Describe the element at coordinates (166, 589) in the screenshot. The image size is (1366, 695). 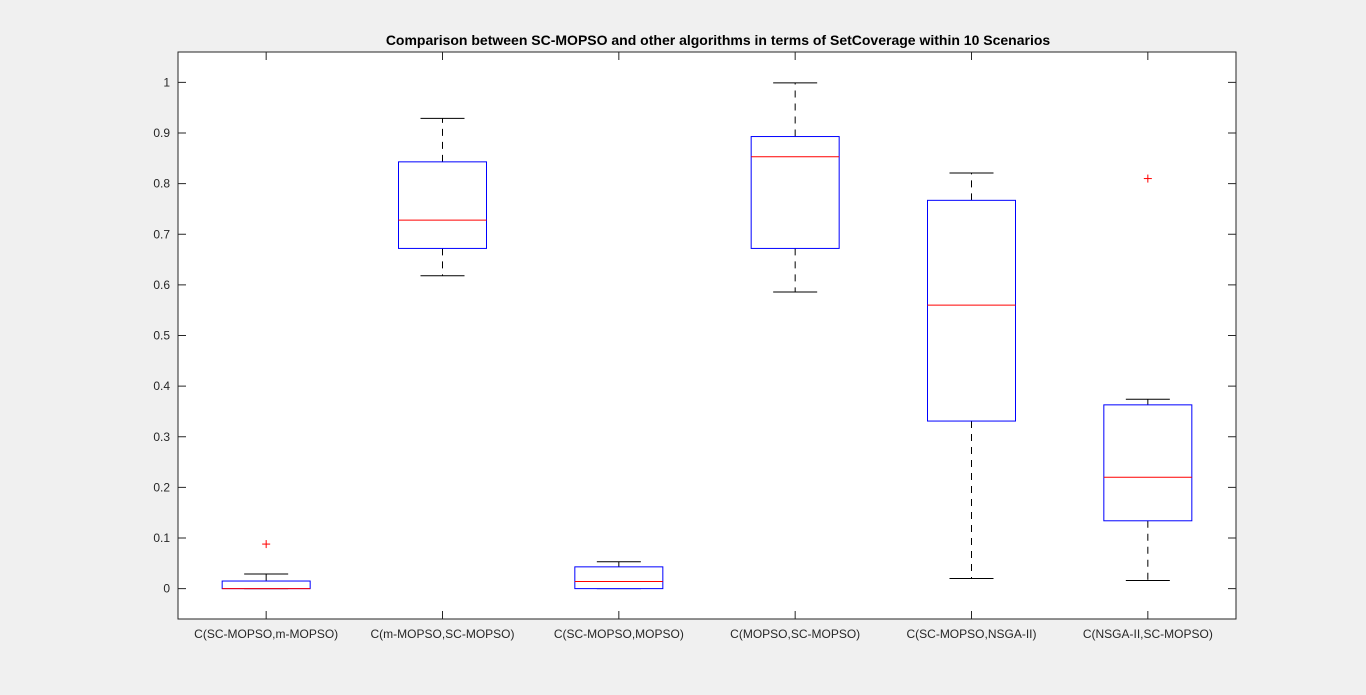
I see `y-tick-label: 0` at that location.